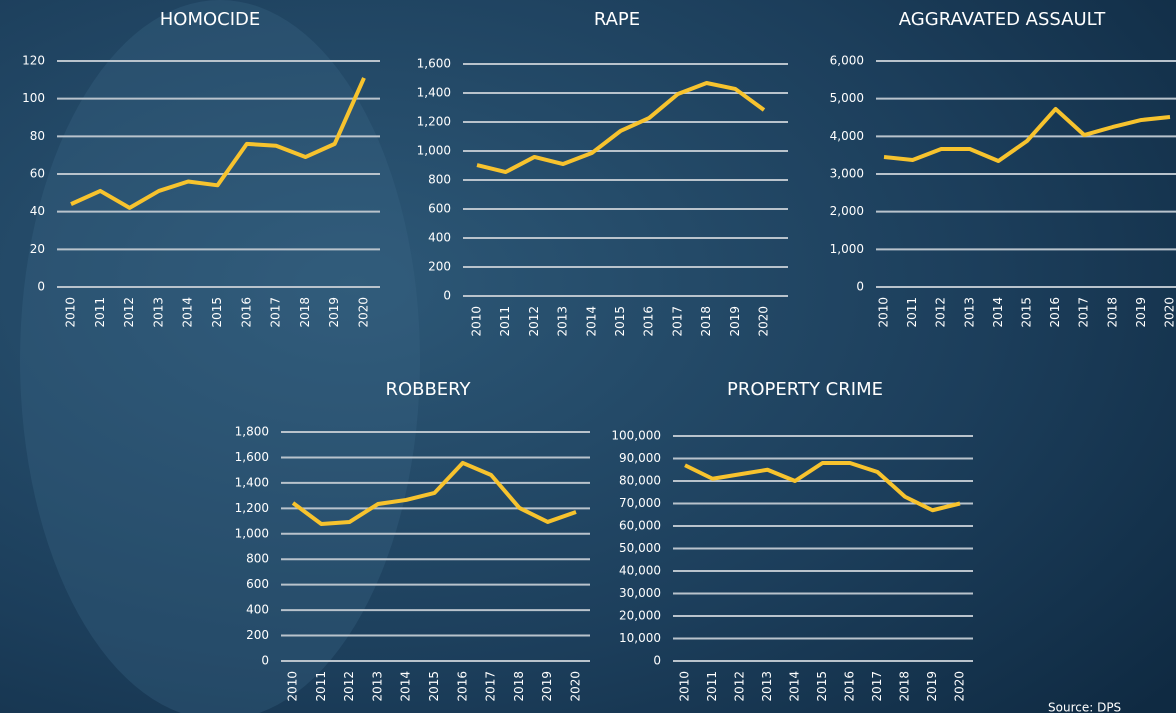 This screenshot has width=1176, height=713. I want to click on chart-title: PROPERTY CRIME, so click(805, 389).